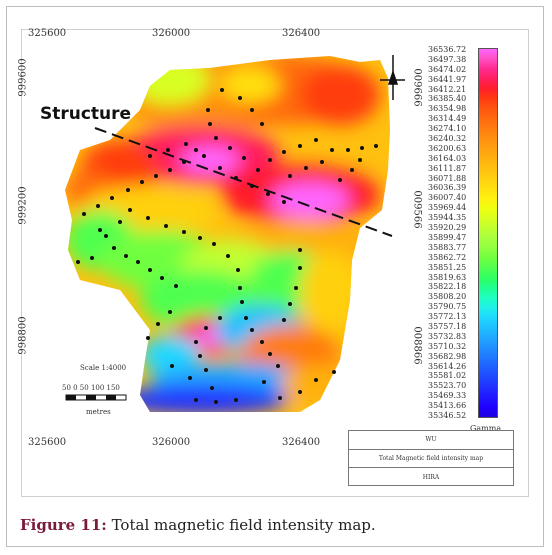  What do you see at coordinates (447, 228) in the screenshot?
I see `legend-value: 35920.29` at bounding box center [447, 228].